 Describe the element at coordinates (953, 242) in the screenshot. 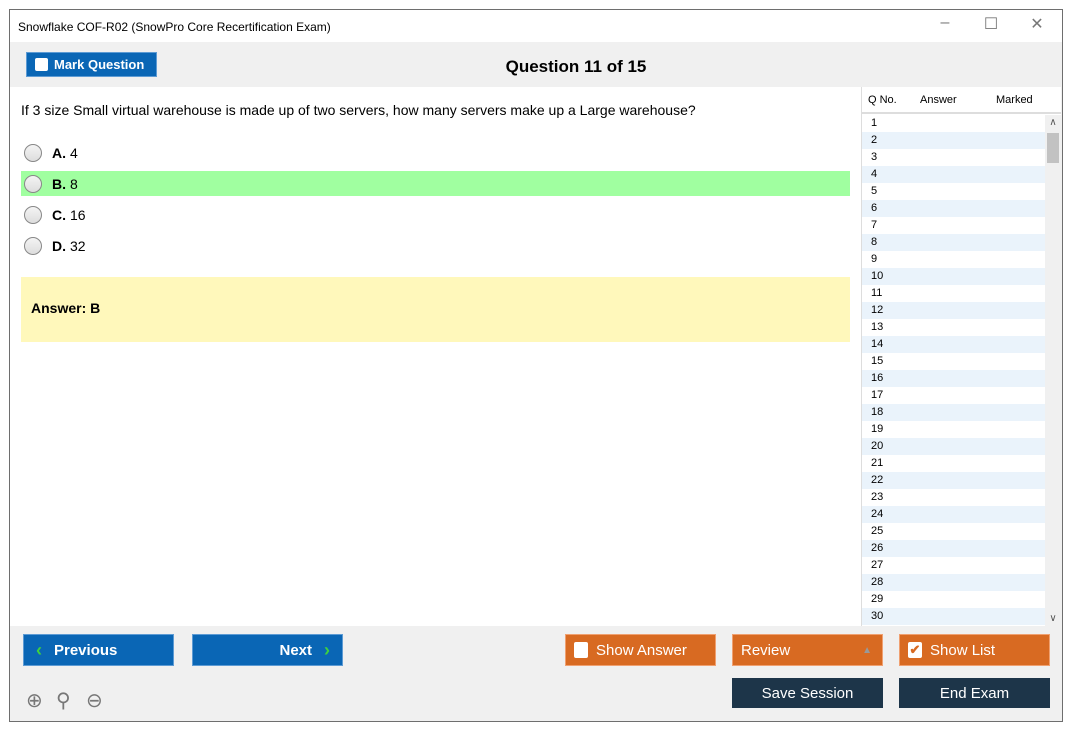

I see `list-row: 8` at that location.